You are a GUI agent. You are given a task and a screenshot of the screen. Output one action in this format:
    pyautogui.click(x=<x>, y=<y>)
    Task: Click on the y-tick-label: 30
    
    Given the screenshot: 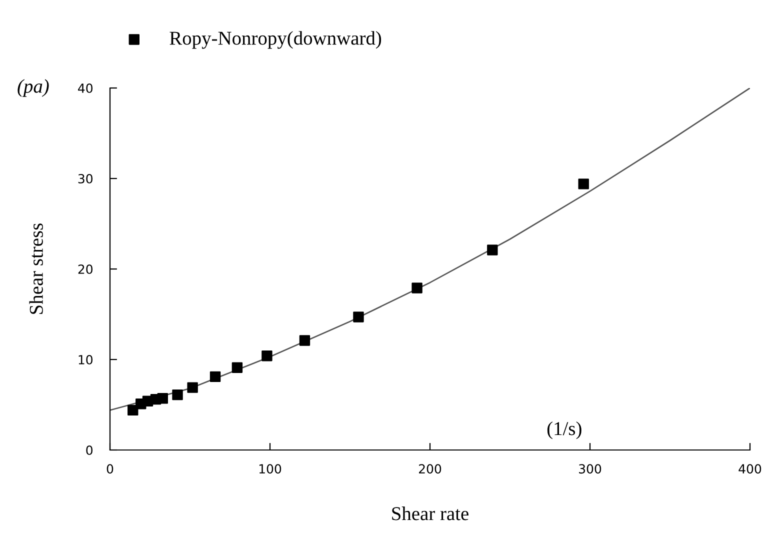 What is the action you would take?
    pyautogui.click(x=85, y=179)
    